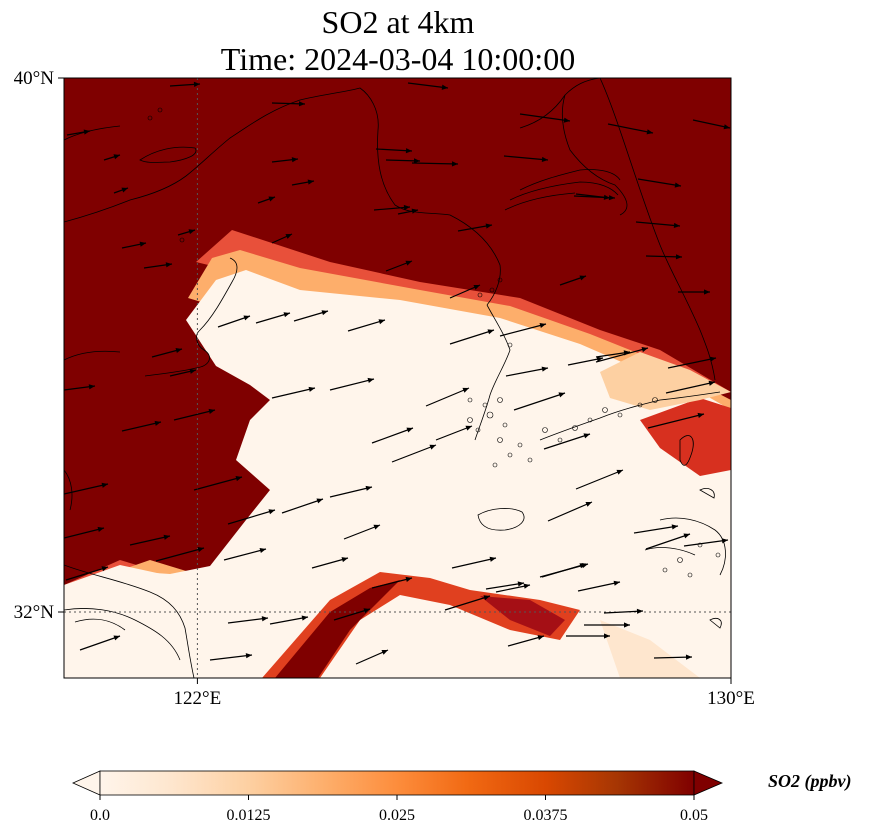 Image resolution: width=875 pixels, height=836 pixels. I want to click on so2-filament-east, so click(522, 616).